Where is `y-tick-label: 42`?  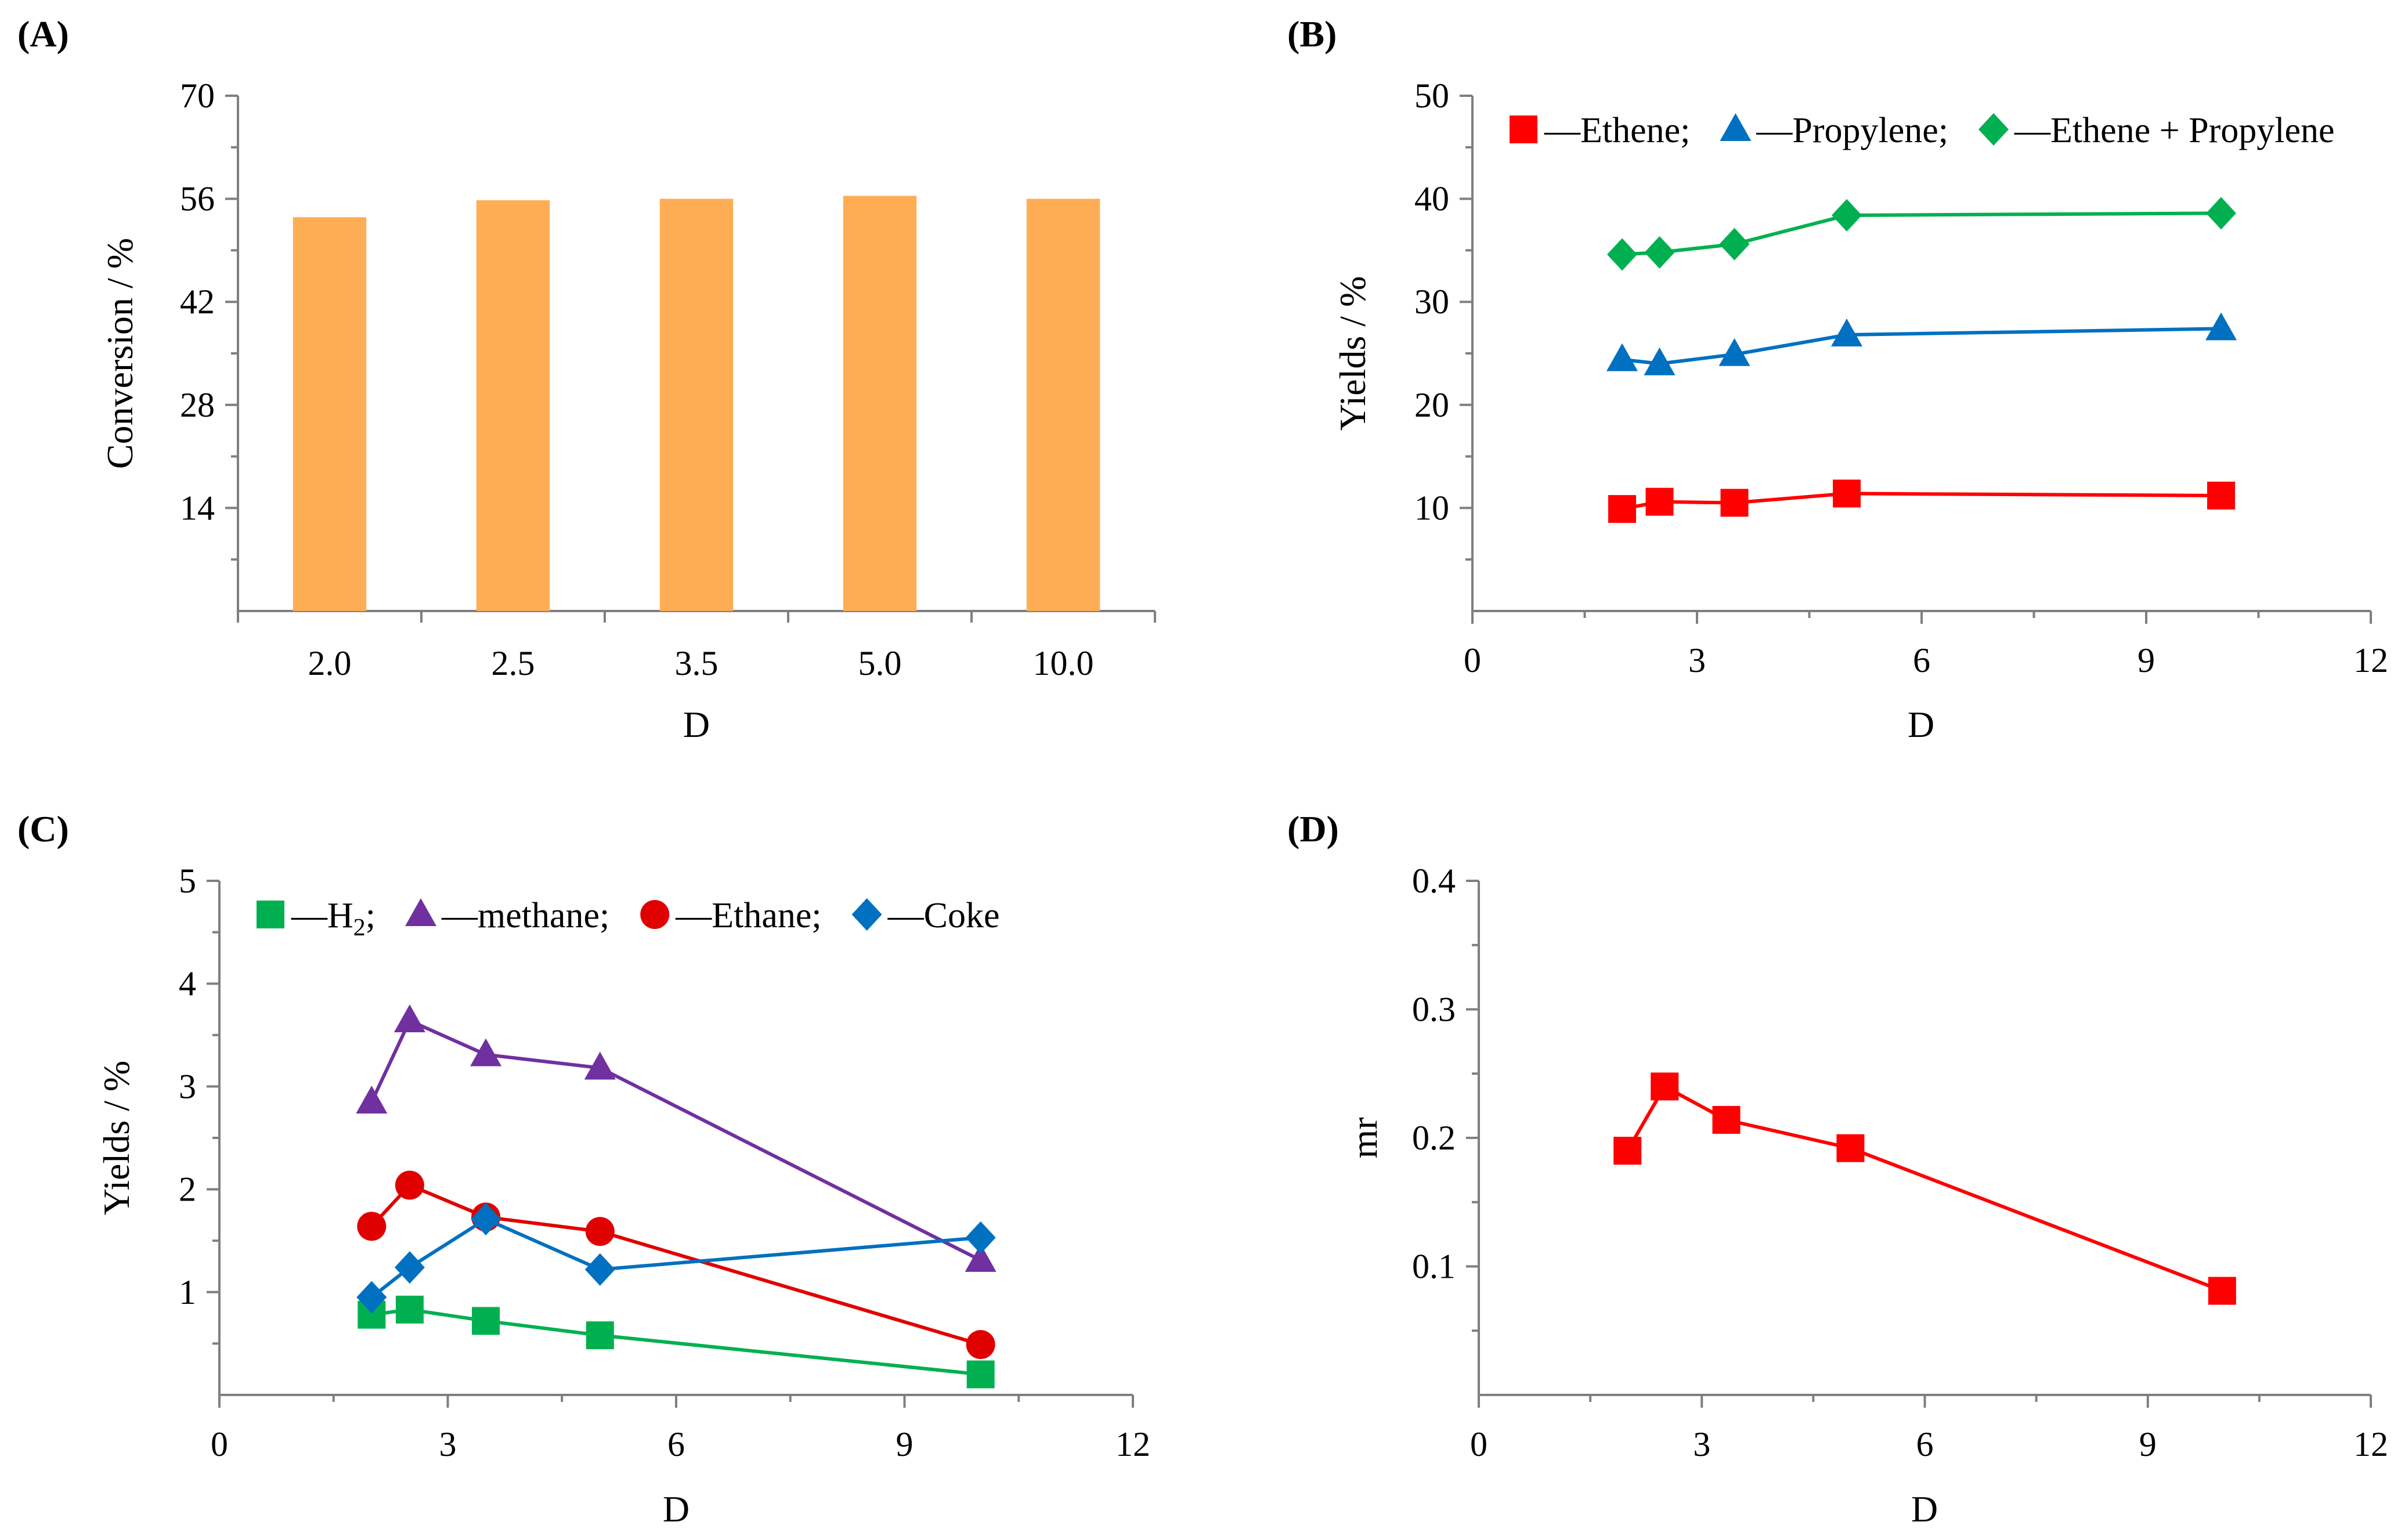
y-tick-label: 42 is located at coordinates (197, 302).